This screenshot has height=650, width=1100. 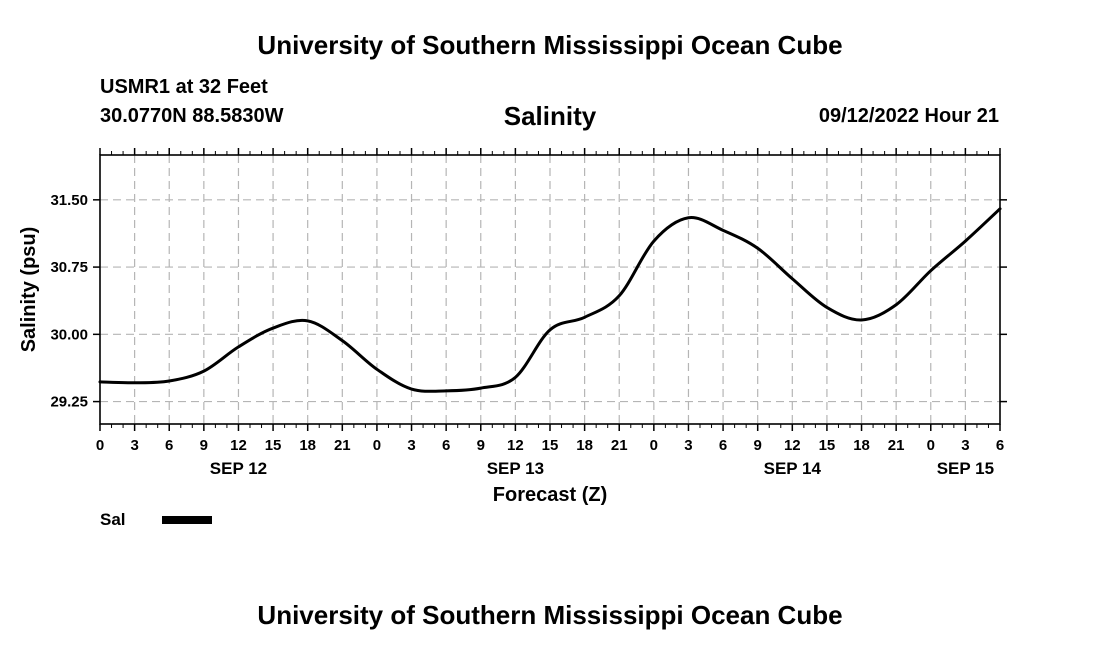 I want to click on date-label: SEP 13, so click(x=515, y=468).